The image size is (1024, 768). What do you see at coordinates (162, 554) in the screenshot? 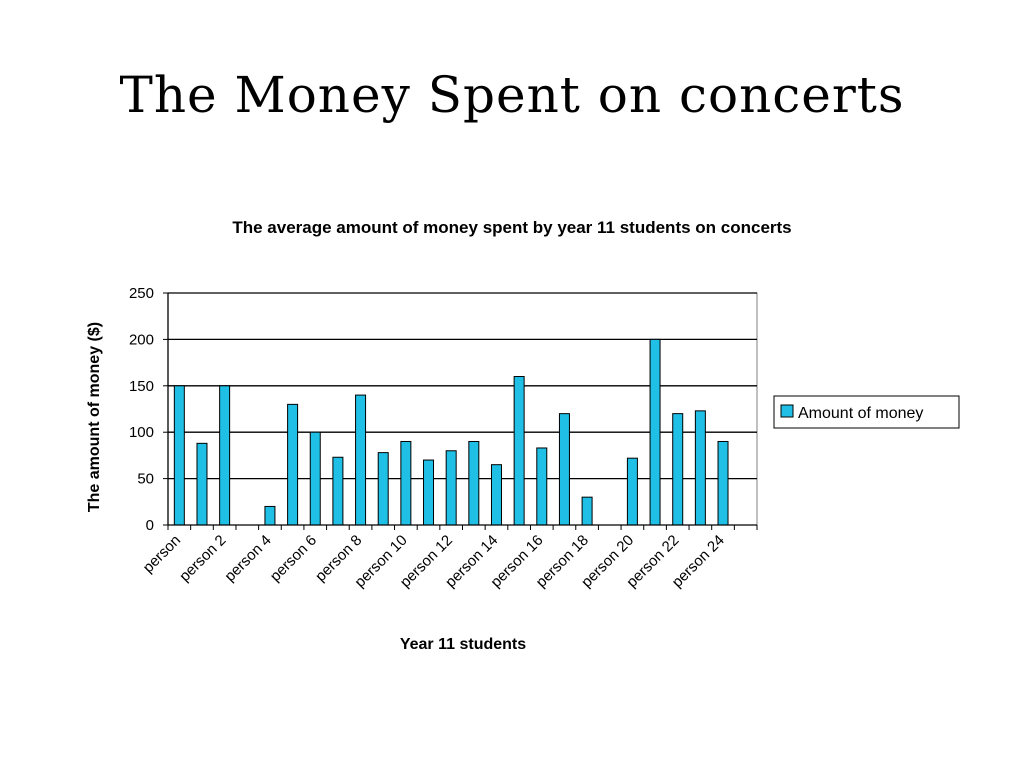
I see `x-tick-label: person` at bounding box center [162, 554].